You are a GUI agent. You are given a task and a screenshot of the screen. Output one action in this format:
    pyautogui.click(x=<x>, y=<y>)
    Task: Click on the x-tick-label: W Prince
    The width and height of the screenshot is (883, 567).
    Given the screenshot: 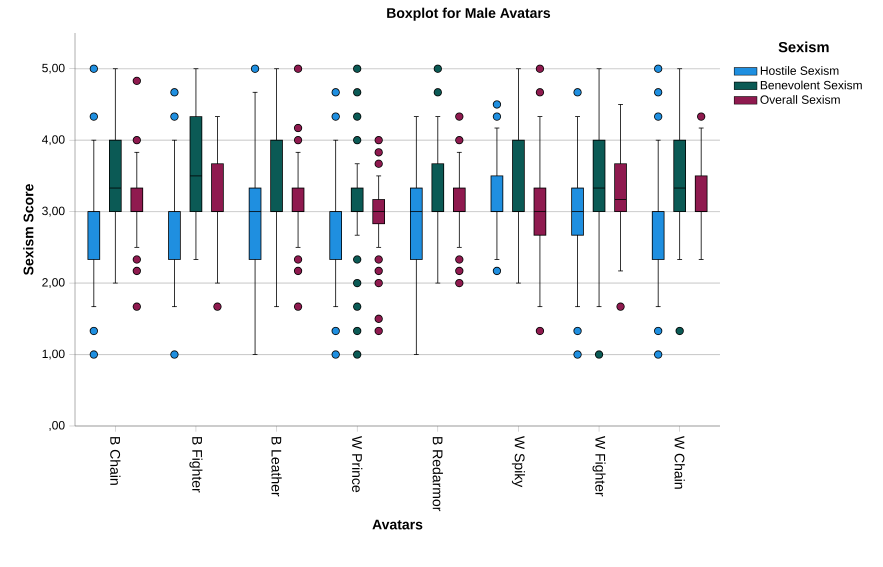 What is the action you would take?
    pyautogui.click(x=357, y=464)
    